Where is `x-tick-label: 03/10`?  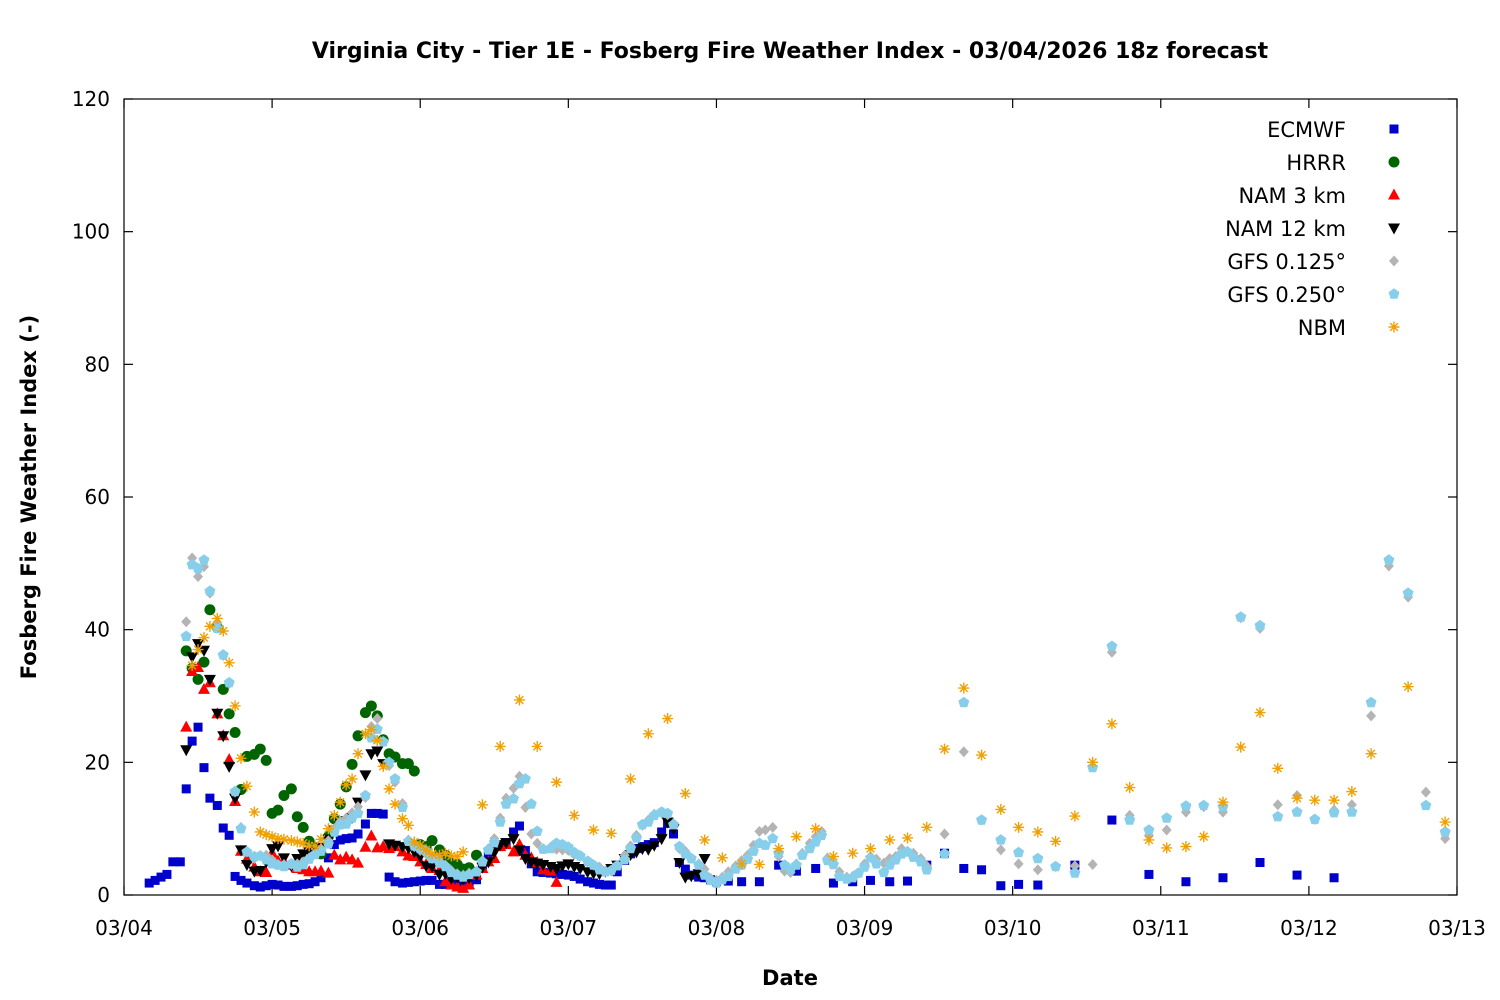
x-tick-label: 03/10 is located at coordinates (1013, 928).